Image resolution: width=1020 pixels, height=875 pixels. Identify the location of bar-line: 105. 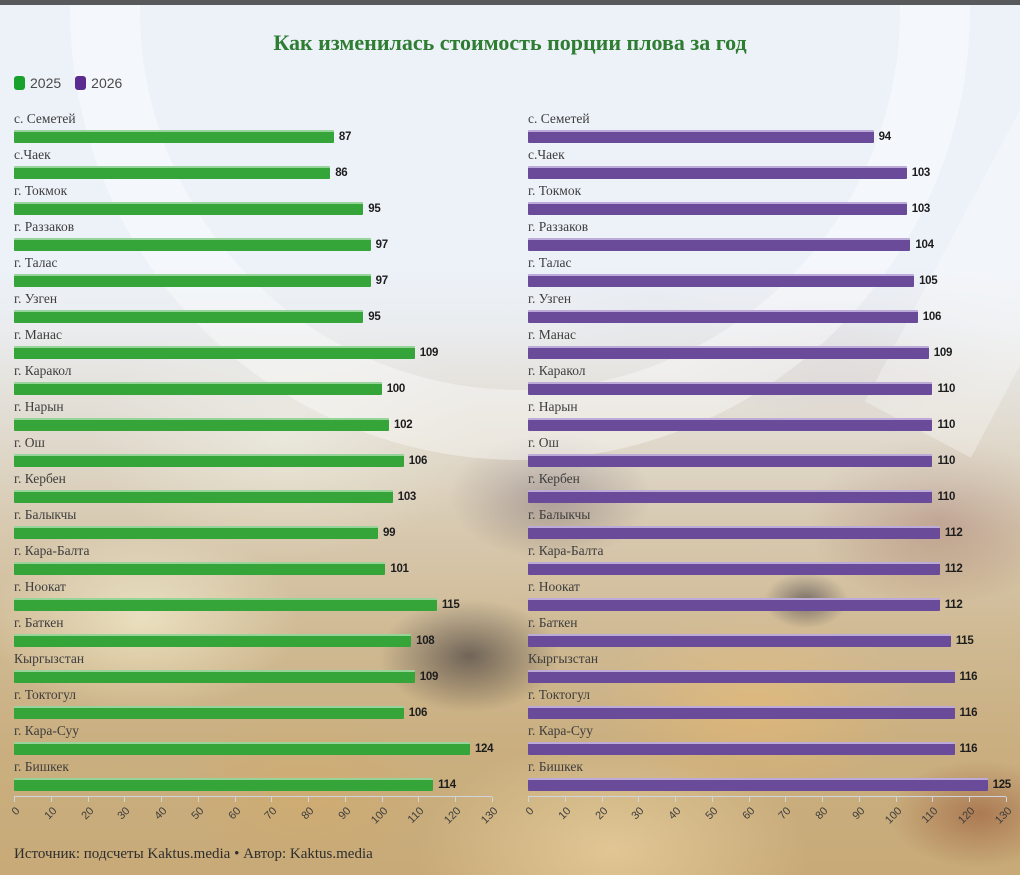
(767, 280).